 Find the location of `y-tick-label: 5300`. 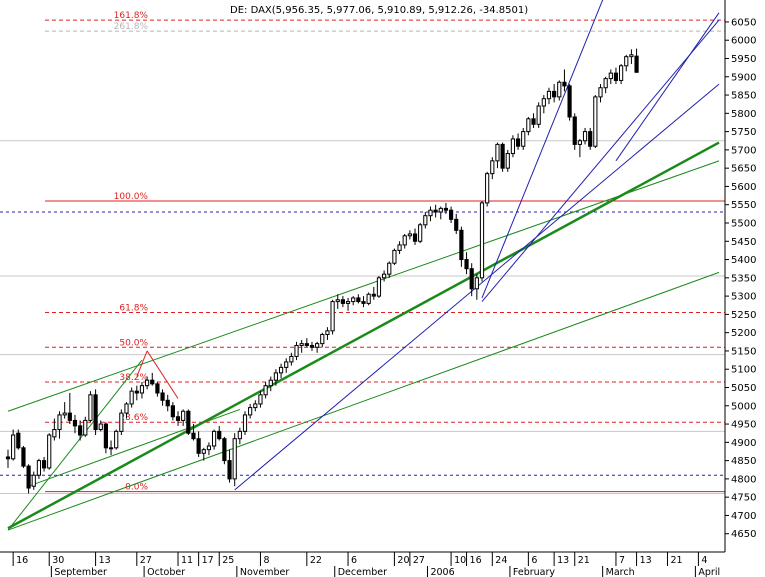

y-tick-label: 5300 is located at coordinates (743, 297).